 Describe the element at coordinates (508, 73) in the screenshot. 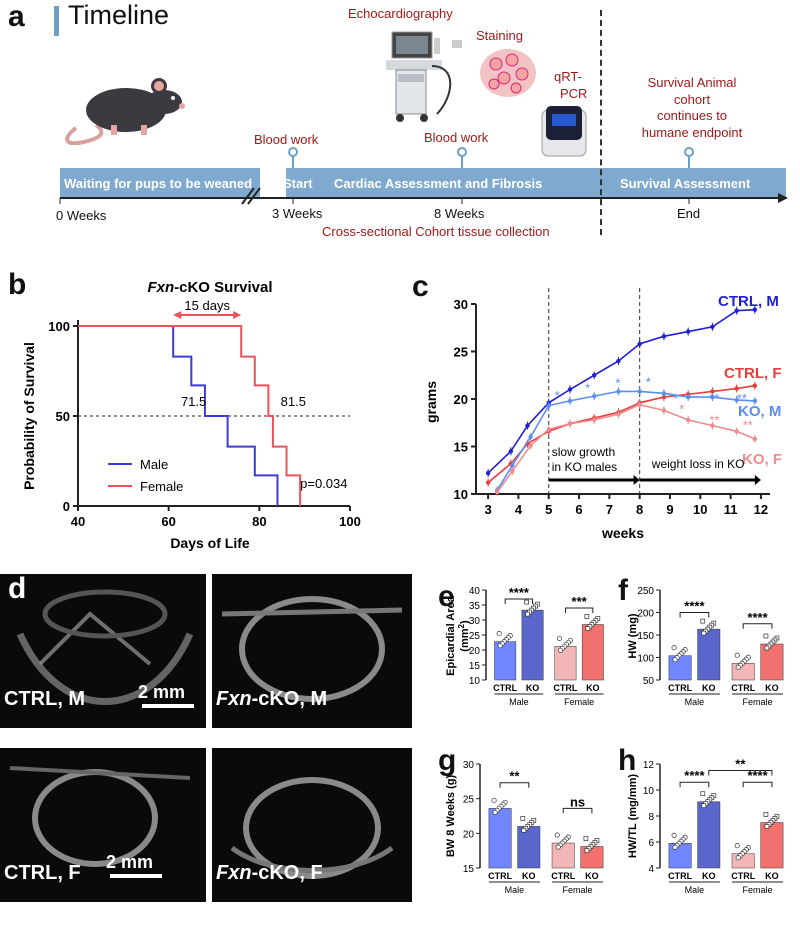

I see `staining-tissue-icon` at that location.